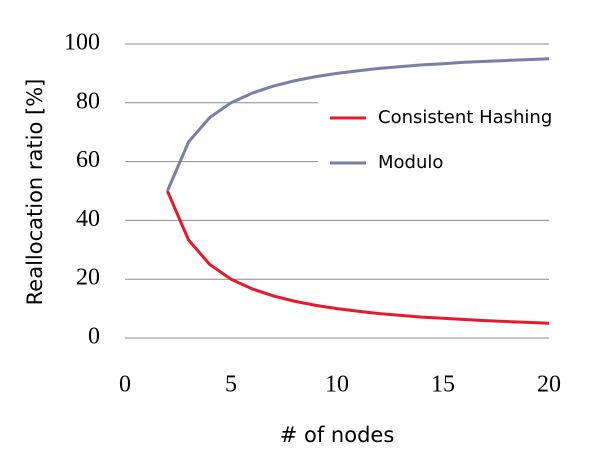 The height and width of the screenshot is (466, 615). I want to click on legend-label: Consistent Hashing, so click(465, 117).